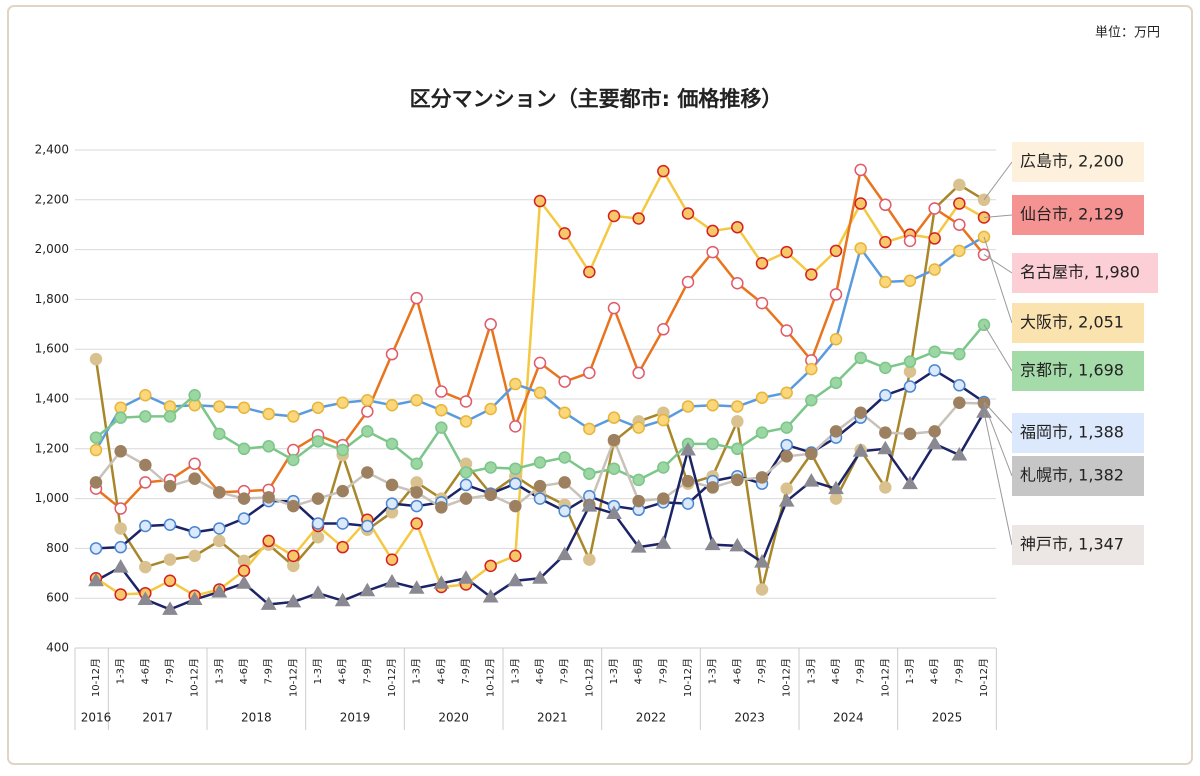  Describe the element at coordinates (998, 440) in the screenshot. I see `label-connector` at that location.